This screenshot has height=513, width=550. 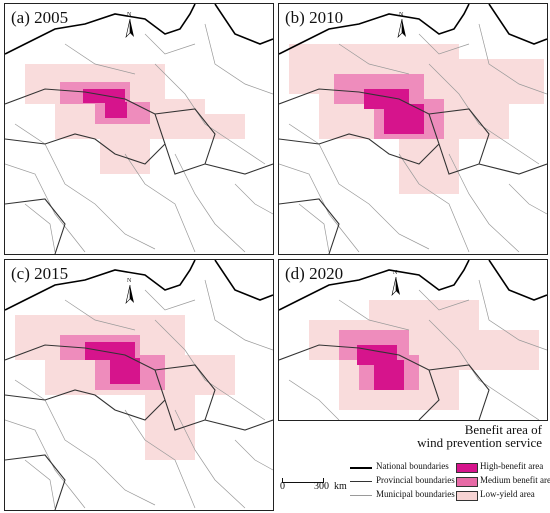 I want to click on scale-bar-line, so click(x=303, y=480).